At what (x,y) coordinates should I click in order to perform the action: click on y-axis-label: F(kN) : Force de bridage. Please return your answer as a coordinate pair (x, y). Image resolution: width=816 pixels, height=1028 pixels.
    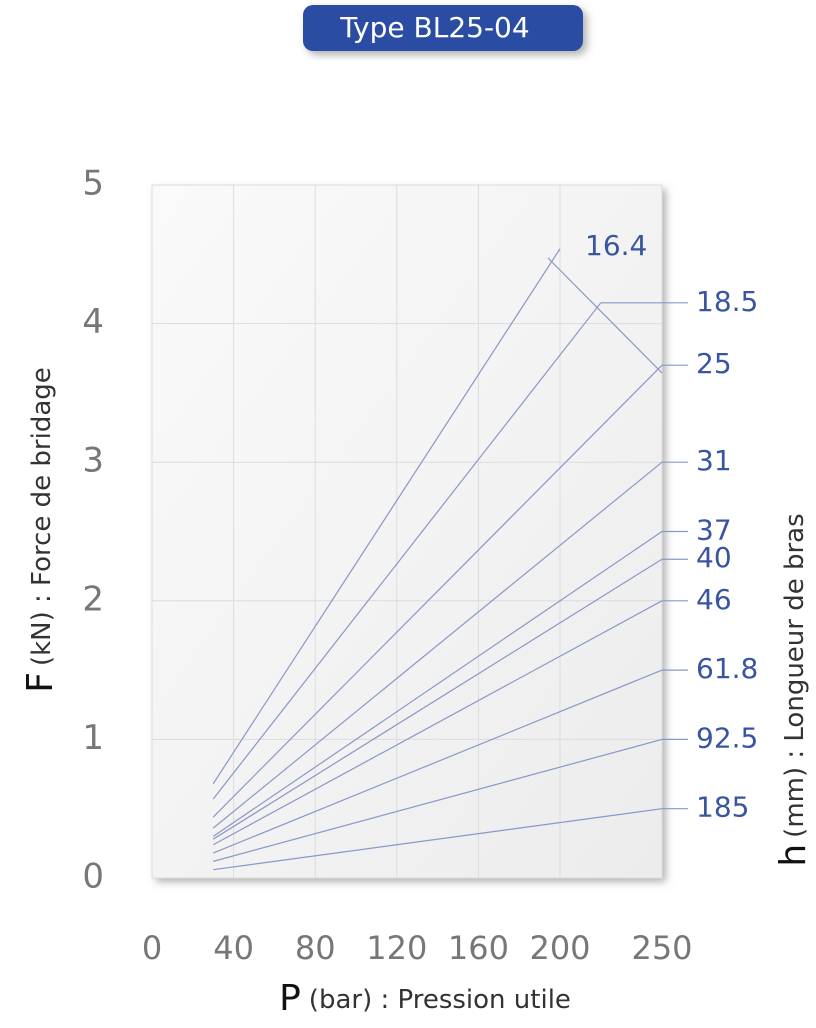
    Looking at the image, I should click on (40, 530).